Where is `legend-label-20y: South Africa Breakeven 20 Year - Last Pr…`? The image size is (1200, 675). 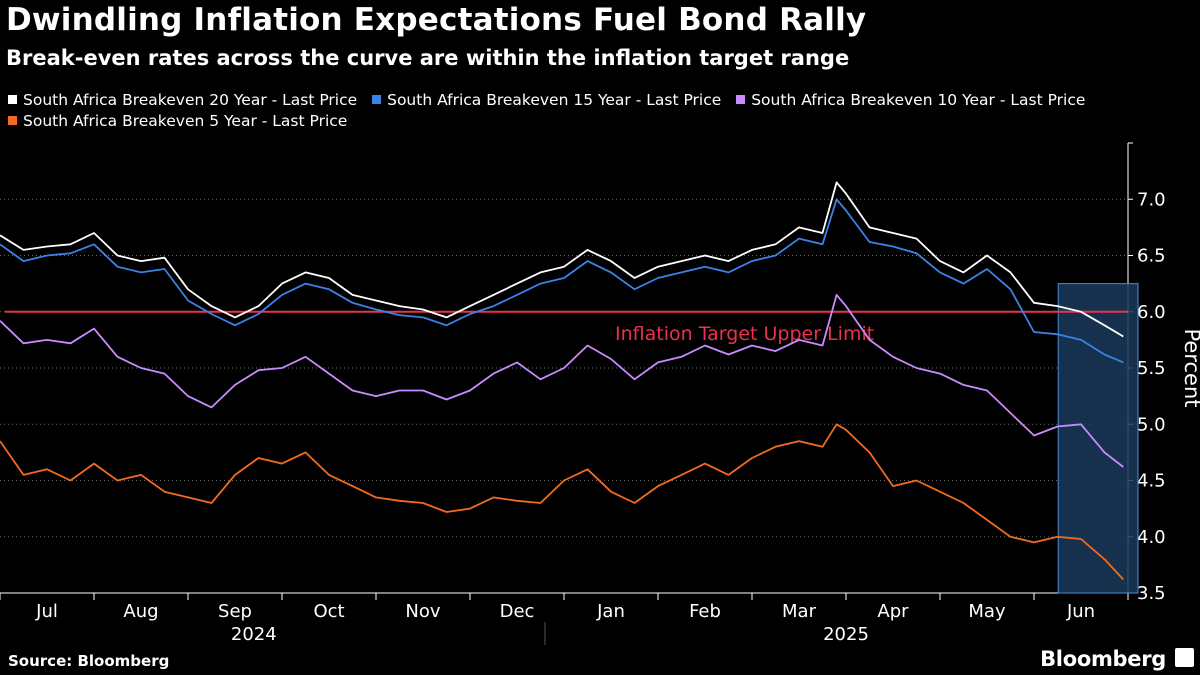 legend-label-20y: South Africa Breakeven 20 Year - Last Pr… is located at coordinates (190, 100).